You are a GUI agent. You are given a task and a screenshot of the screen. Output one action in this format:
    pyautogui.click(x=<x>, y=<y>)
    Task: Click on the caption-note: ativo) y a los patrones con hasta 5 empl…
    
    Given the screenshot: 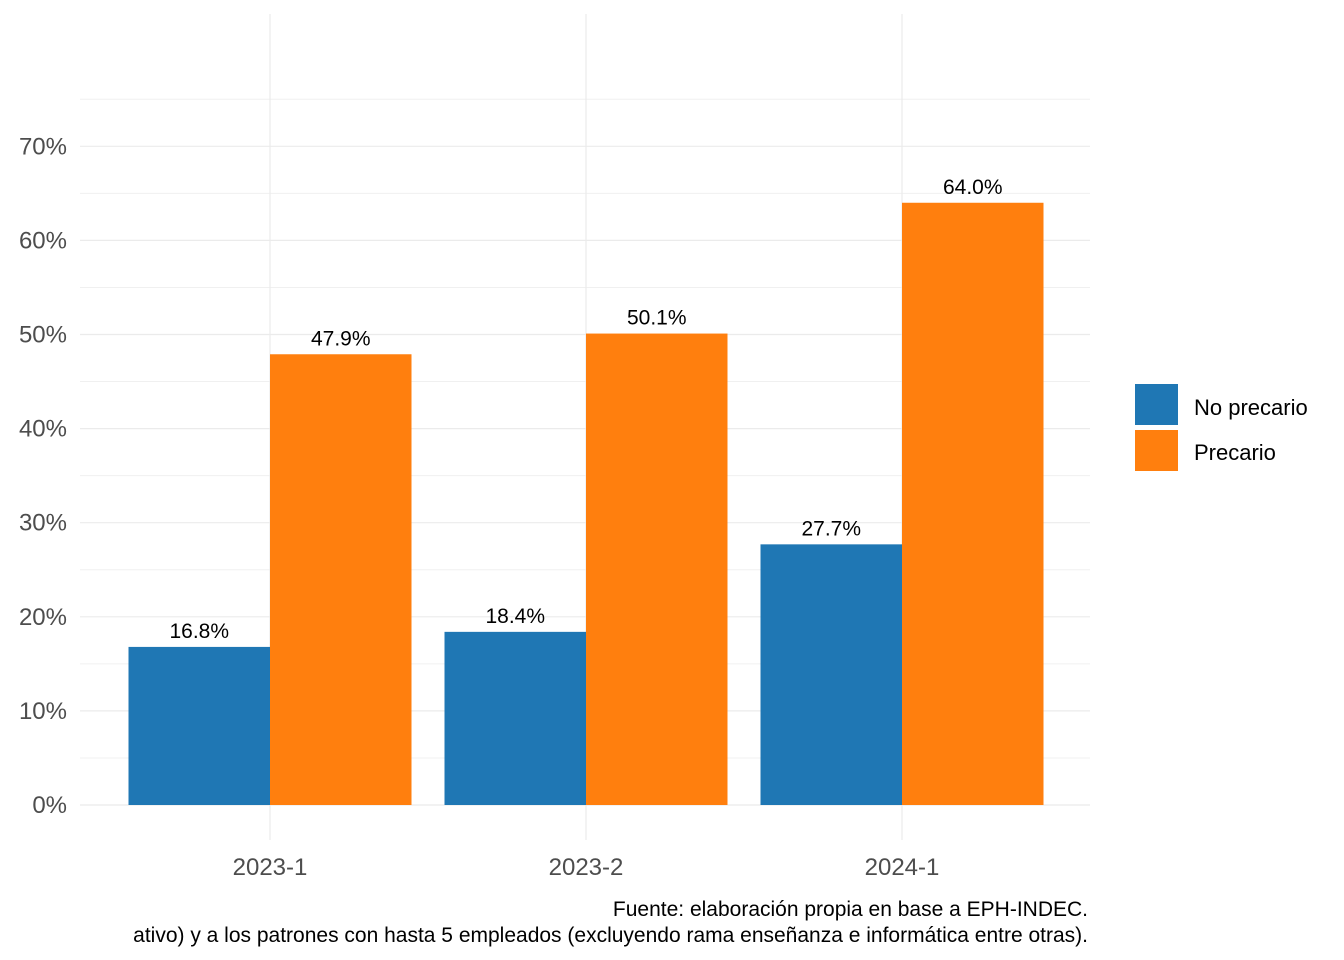 What is the action you would take?
    pyautogui.click(x=610, y=935)
    